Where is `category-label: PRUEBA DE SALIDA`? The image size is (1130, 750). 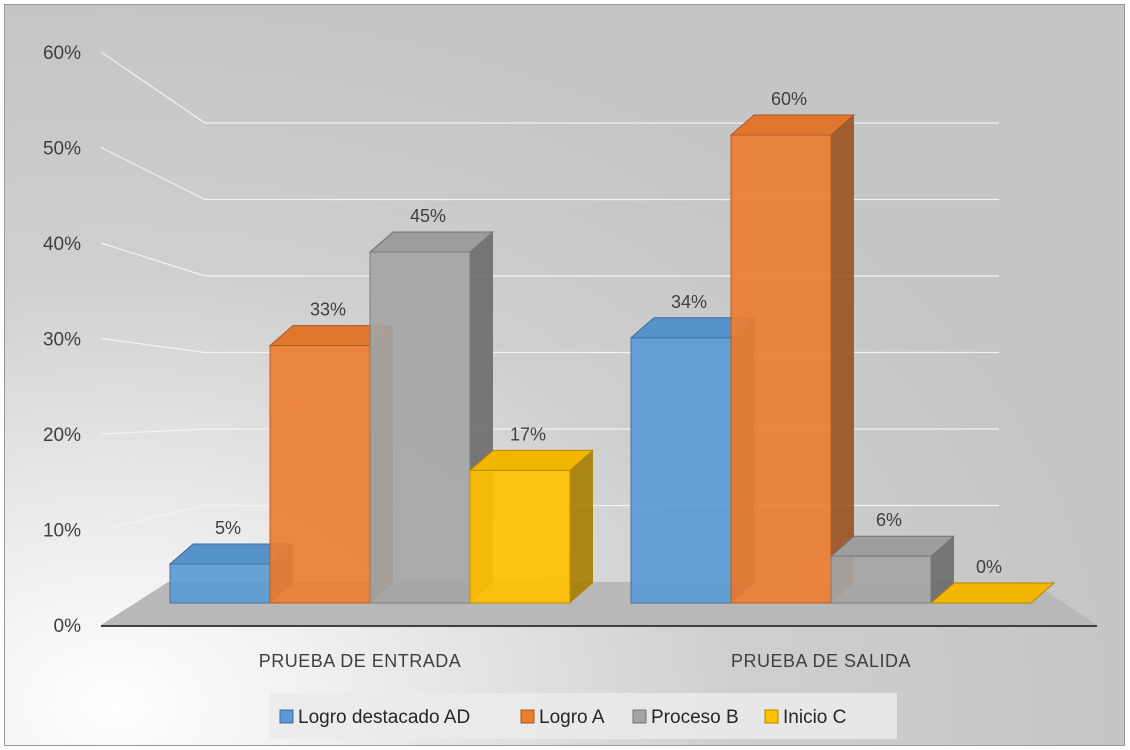 category-label: PRUEBA DE SALIDA is located at coordinates (821, 661).